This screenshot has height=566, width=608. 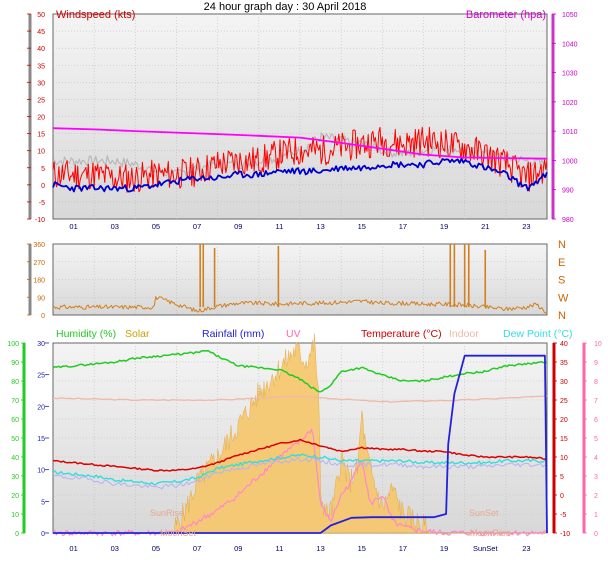 What do you see at coordinates (570, 15) in the screenshot?
I see `tick-label: 1050` at bounding box center [570, 15].